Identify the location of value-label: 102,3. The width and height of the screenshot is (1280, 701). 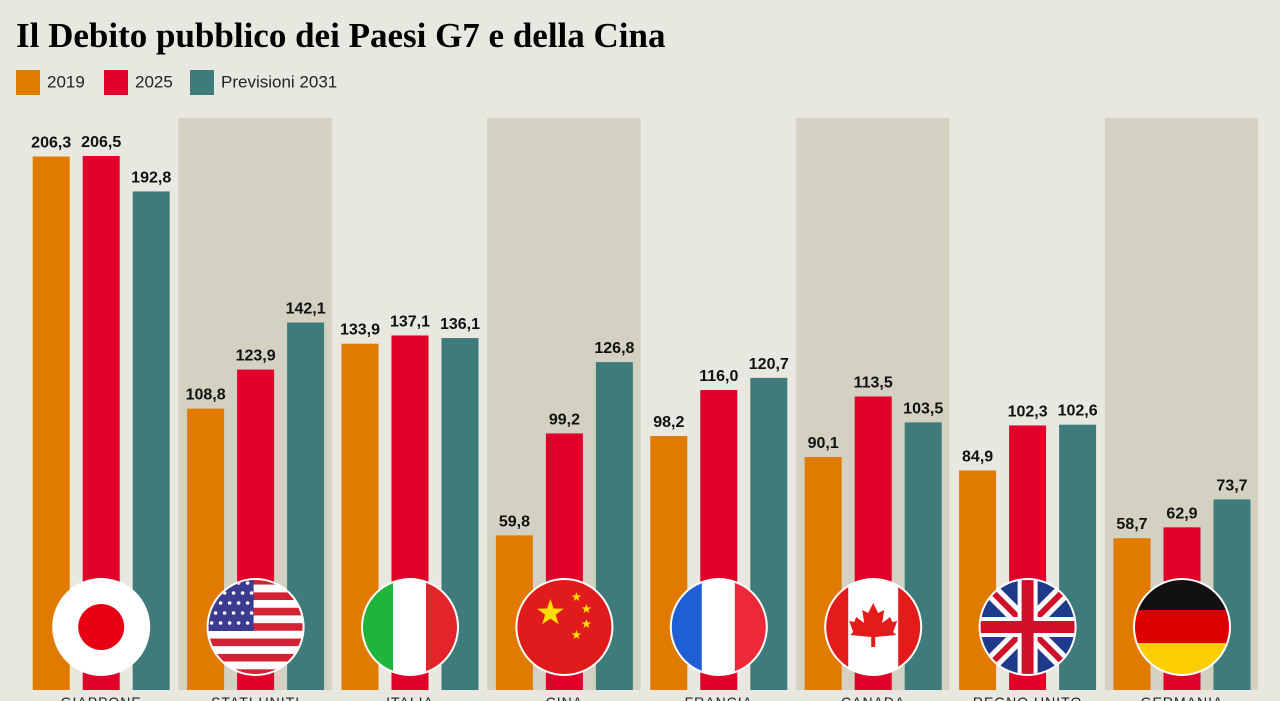
(1028, 411).